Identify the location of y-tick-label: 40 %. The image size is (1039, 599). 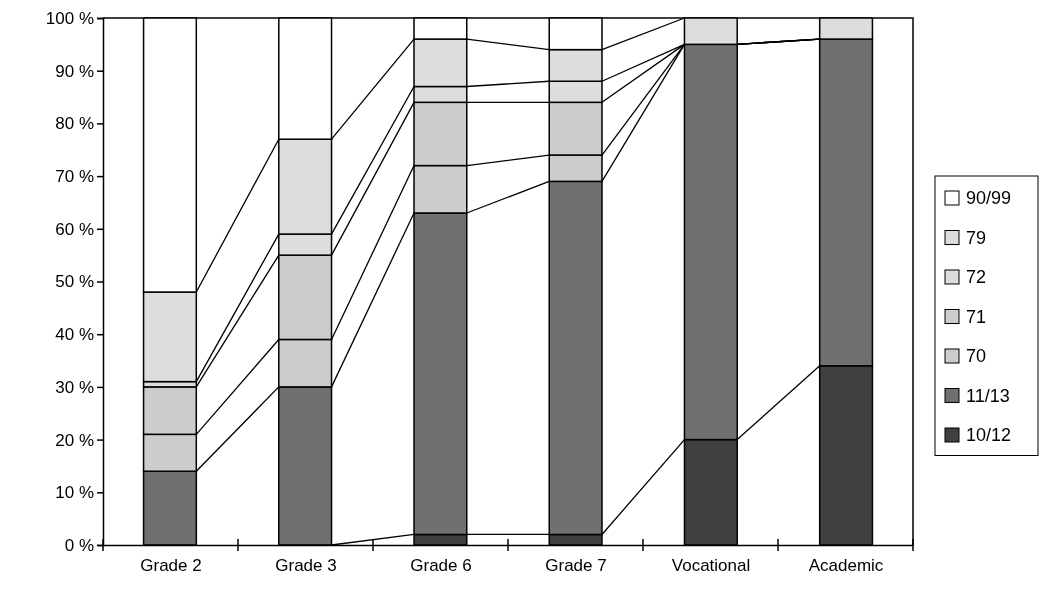
(74, 335).